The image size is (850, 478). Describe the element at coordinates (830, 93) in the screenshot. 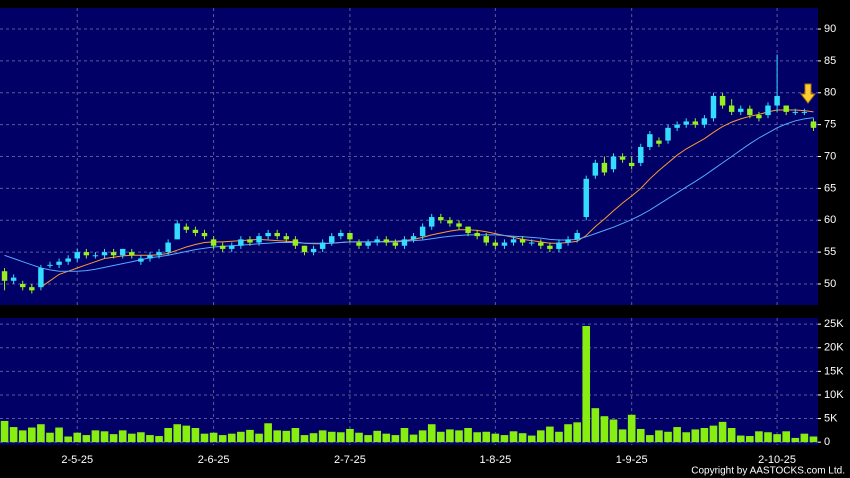

I see `y-tick-label: 80` at that location.